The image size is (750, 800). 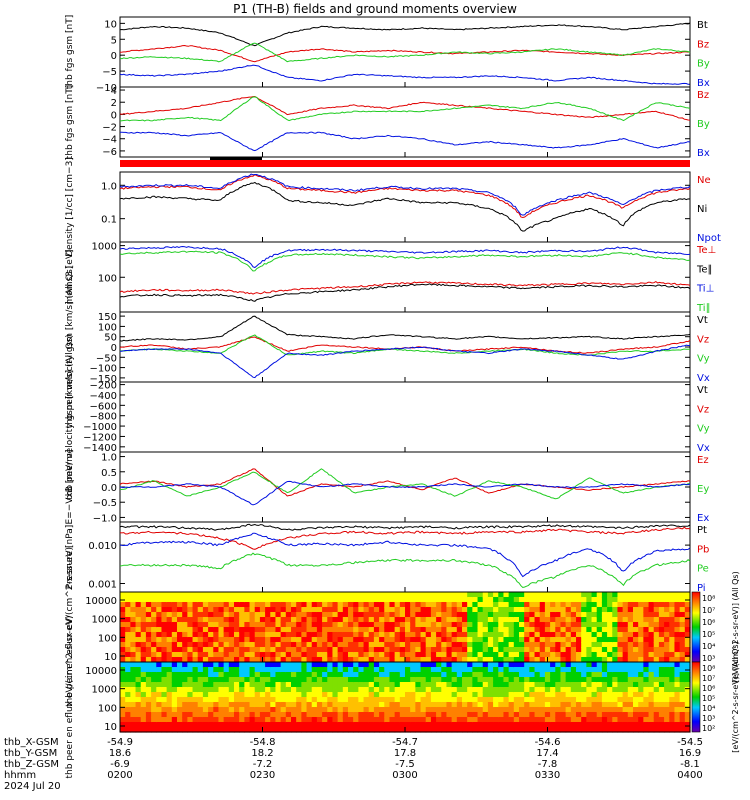 What do you see at coordinates (405, 527) in the screenshot?
I see `series-line-Pt` at bounding box center [405, 527].